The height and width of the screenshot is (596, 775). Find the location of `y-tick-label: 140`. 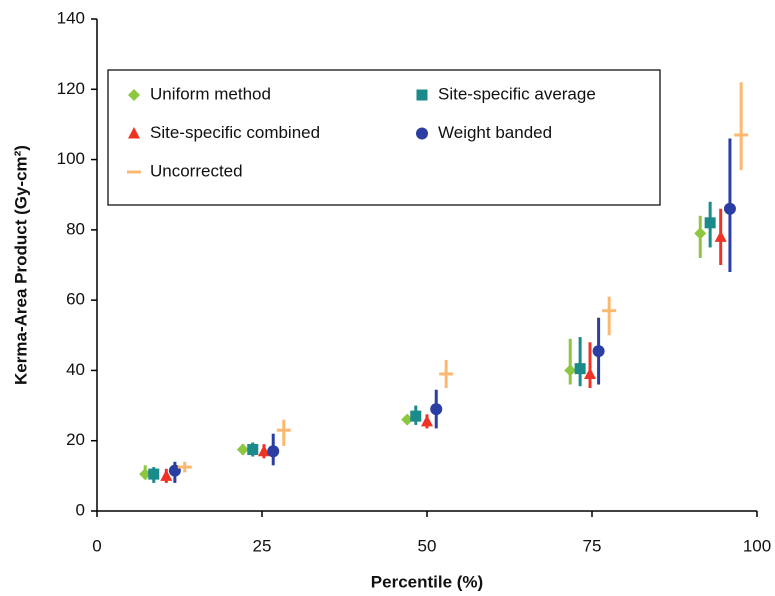

y-tick-label: 140 is located at coordinates (71, 17).